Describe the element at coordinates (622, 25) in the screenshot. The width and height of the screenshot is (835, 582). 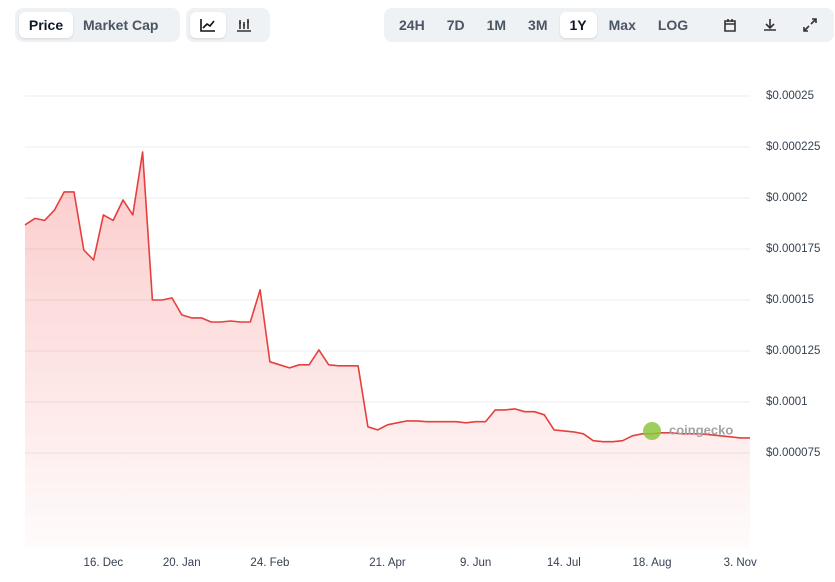
I see `range-button: Max` at that location.